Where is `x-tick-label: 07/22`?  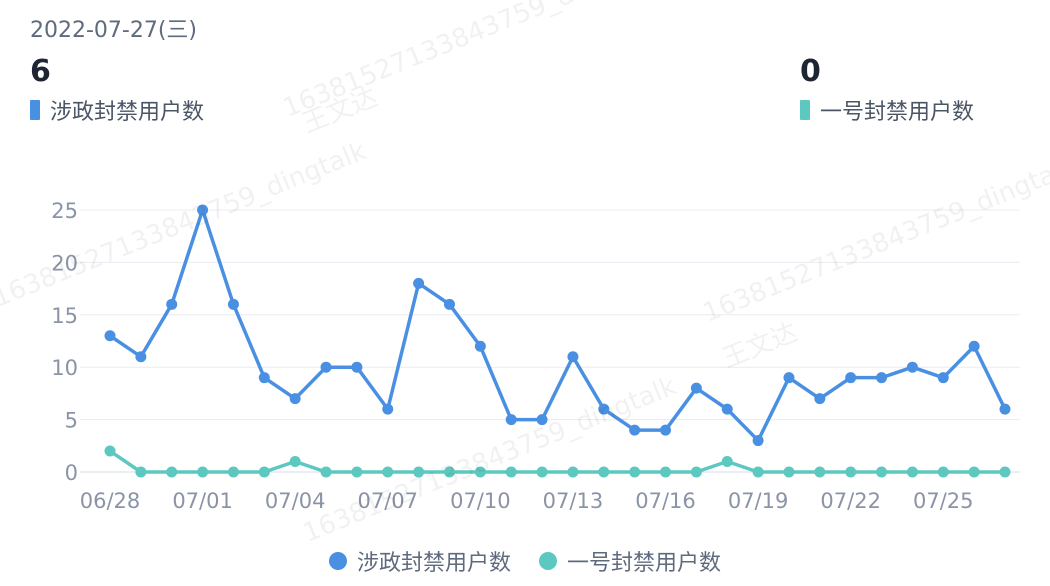 x-tick-label: 07/22 is located at coordinates (850, 501).